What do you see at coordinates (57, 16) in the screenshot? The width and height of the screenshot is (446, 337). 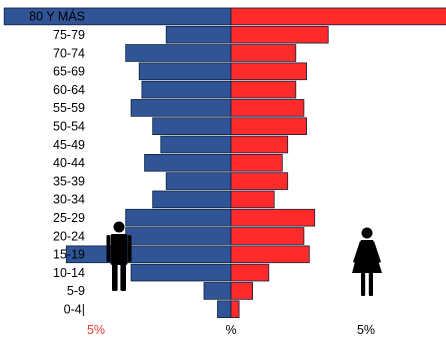 I see `category-label: 80 Y MÁS` at bounding box center [57, 16].